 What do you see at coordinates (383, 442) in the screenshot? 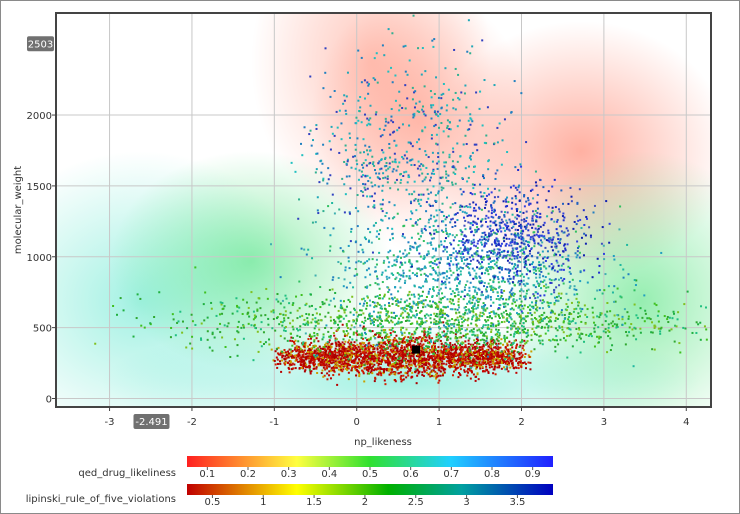
I see `x-axis-title: np_likeness` at bounding box center [383, 442].